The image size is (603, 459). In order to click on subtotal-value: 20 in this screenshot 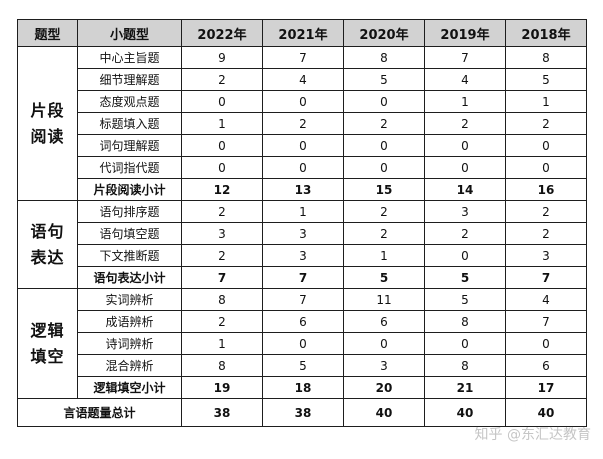, I will do `click(384, 387)`.